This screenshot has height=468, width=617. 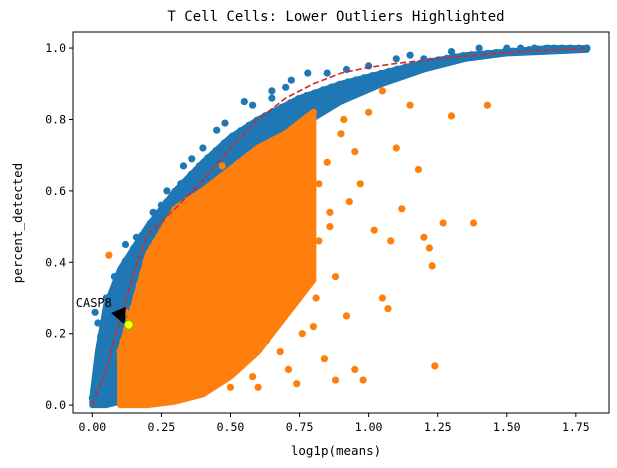 What do you see at coordinates (55, 191) in the screenshot?
I see `y-tick-label: 0.6` at bounding box center [55, 191].